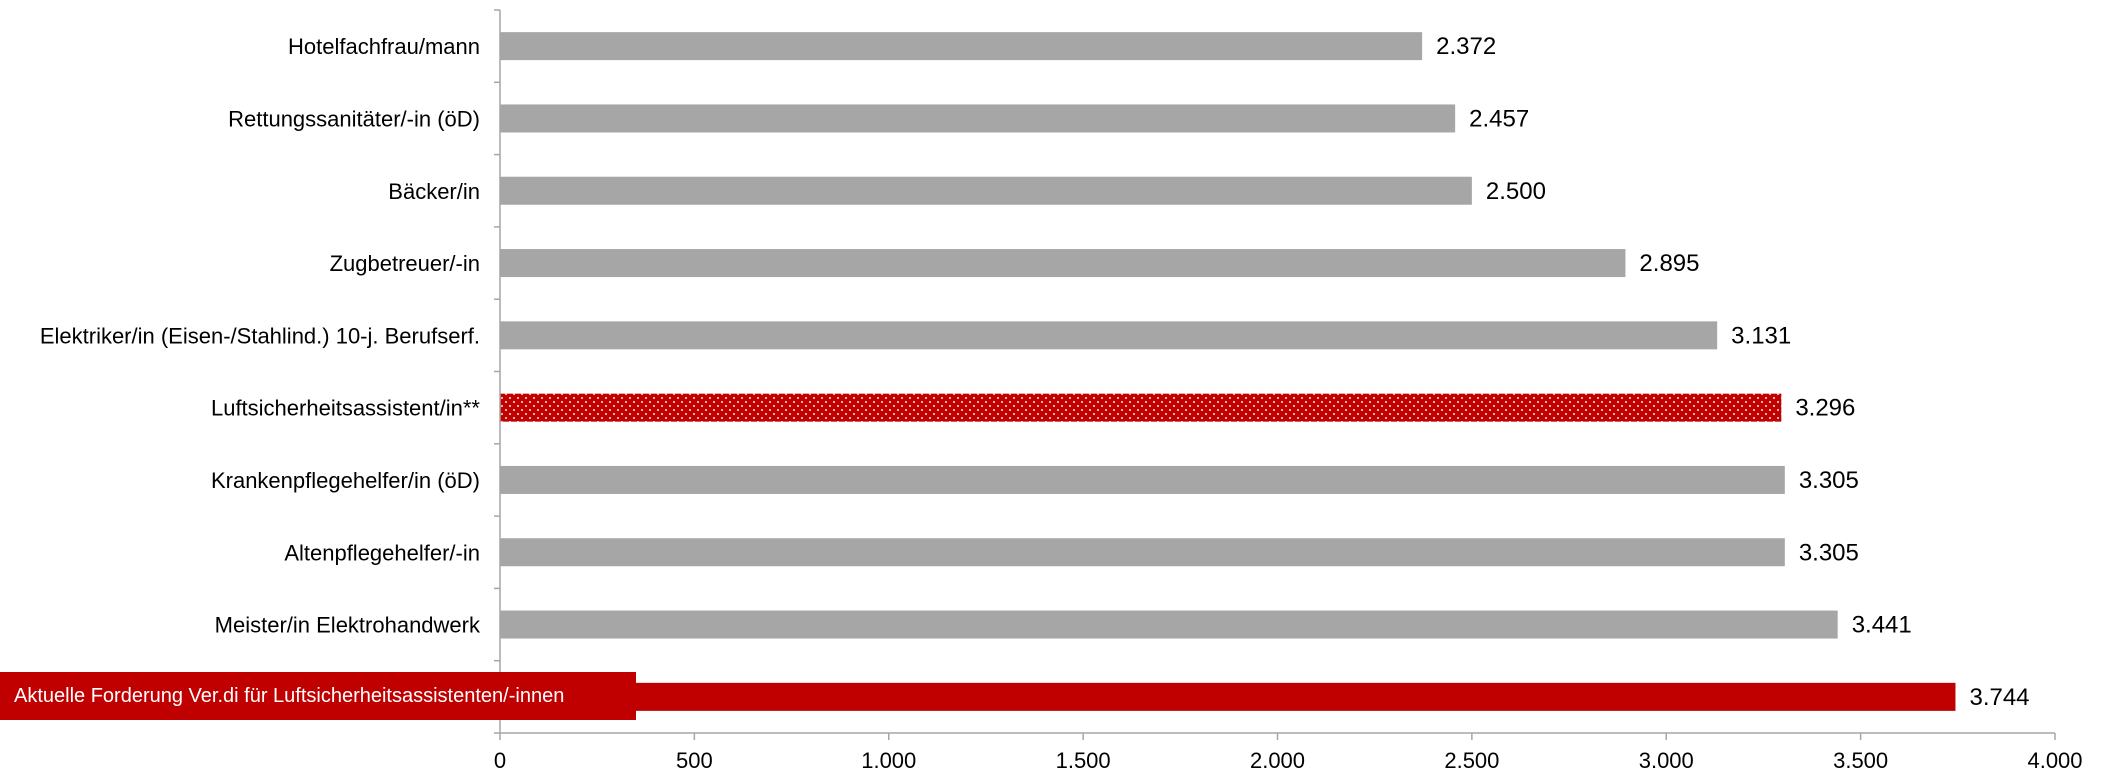  Describe the element at coordinates (694, 760) in the screenshot. I see `x-tick-label: 500` at that location.